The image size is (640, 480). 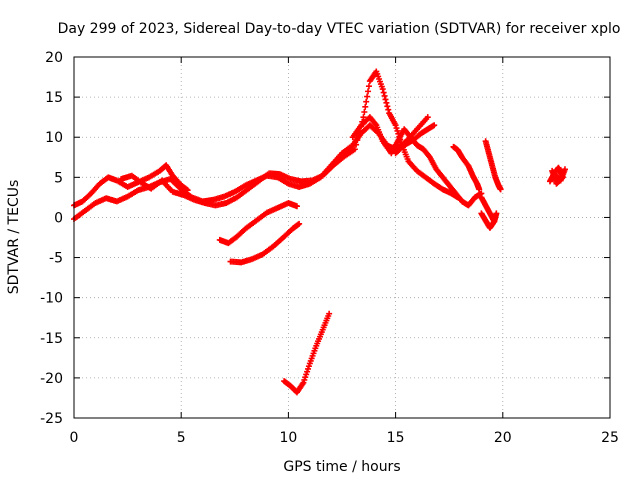 What do you see at coordinates (51, 419) in the screenshot?
I see `y-tick-label: -25` at bounding box center [51, 419].